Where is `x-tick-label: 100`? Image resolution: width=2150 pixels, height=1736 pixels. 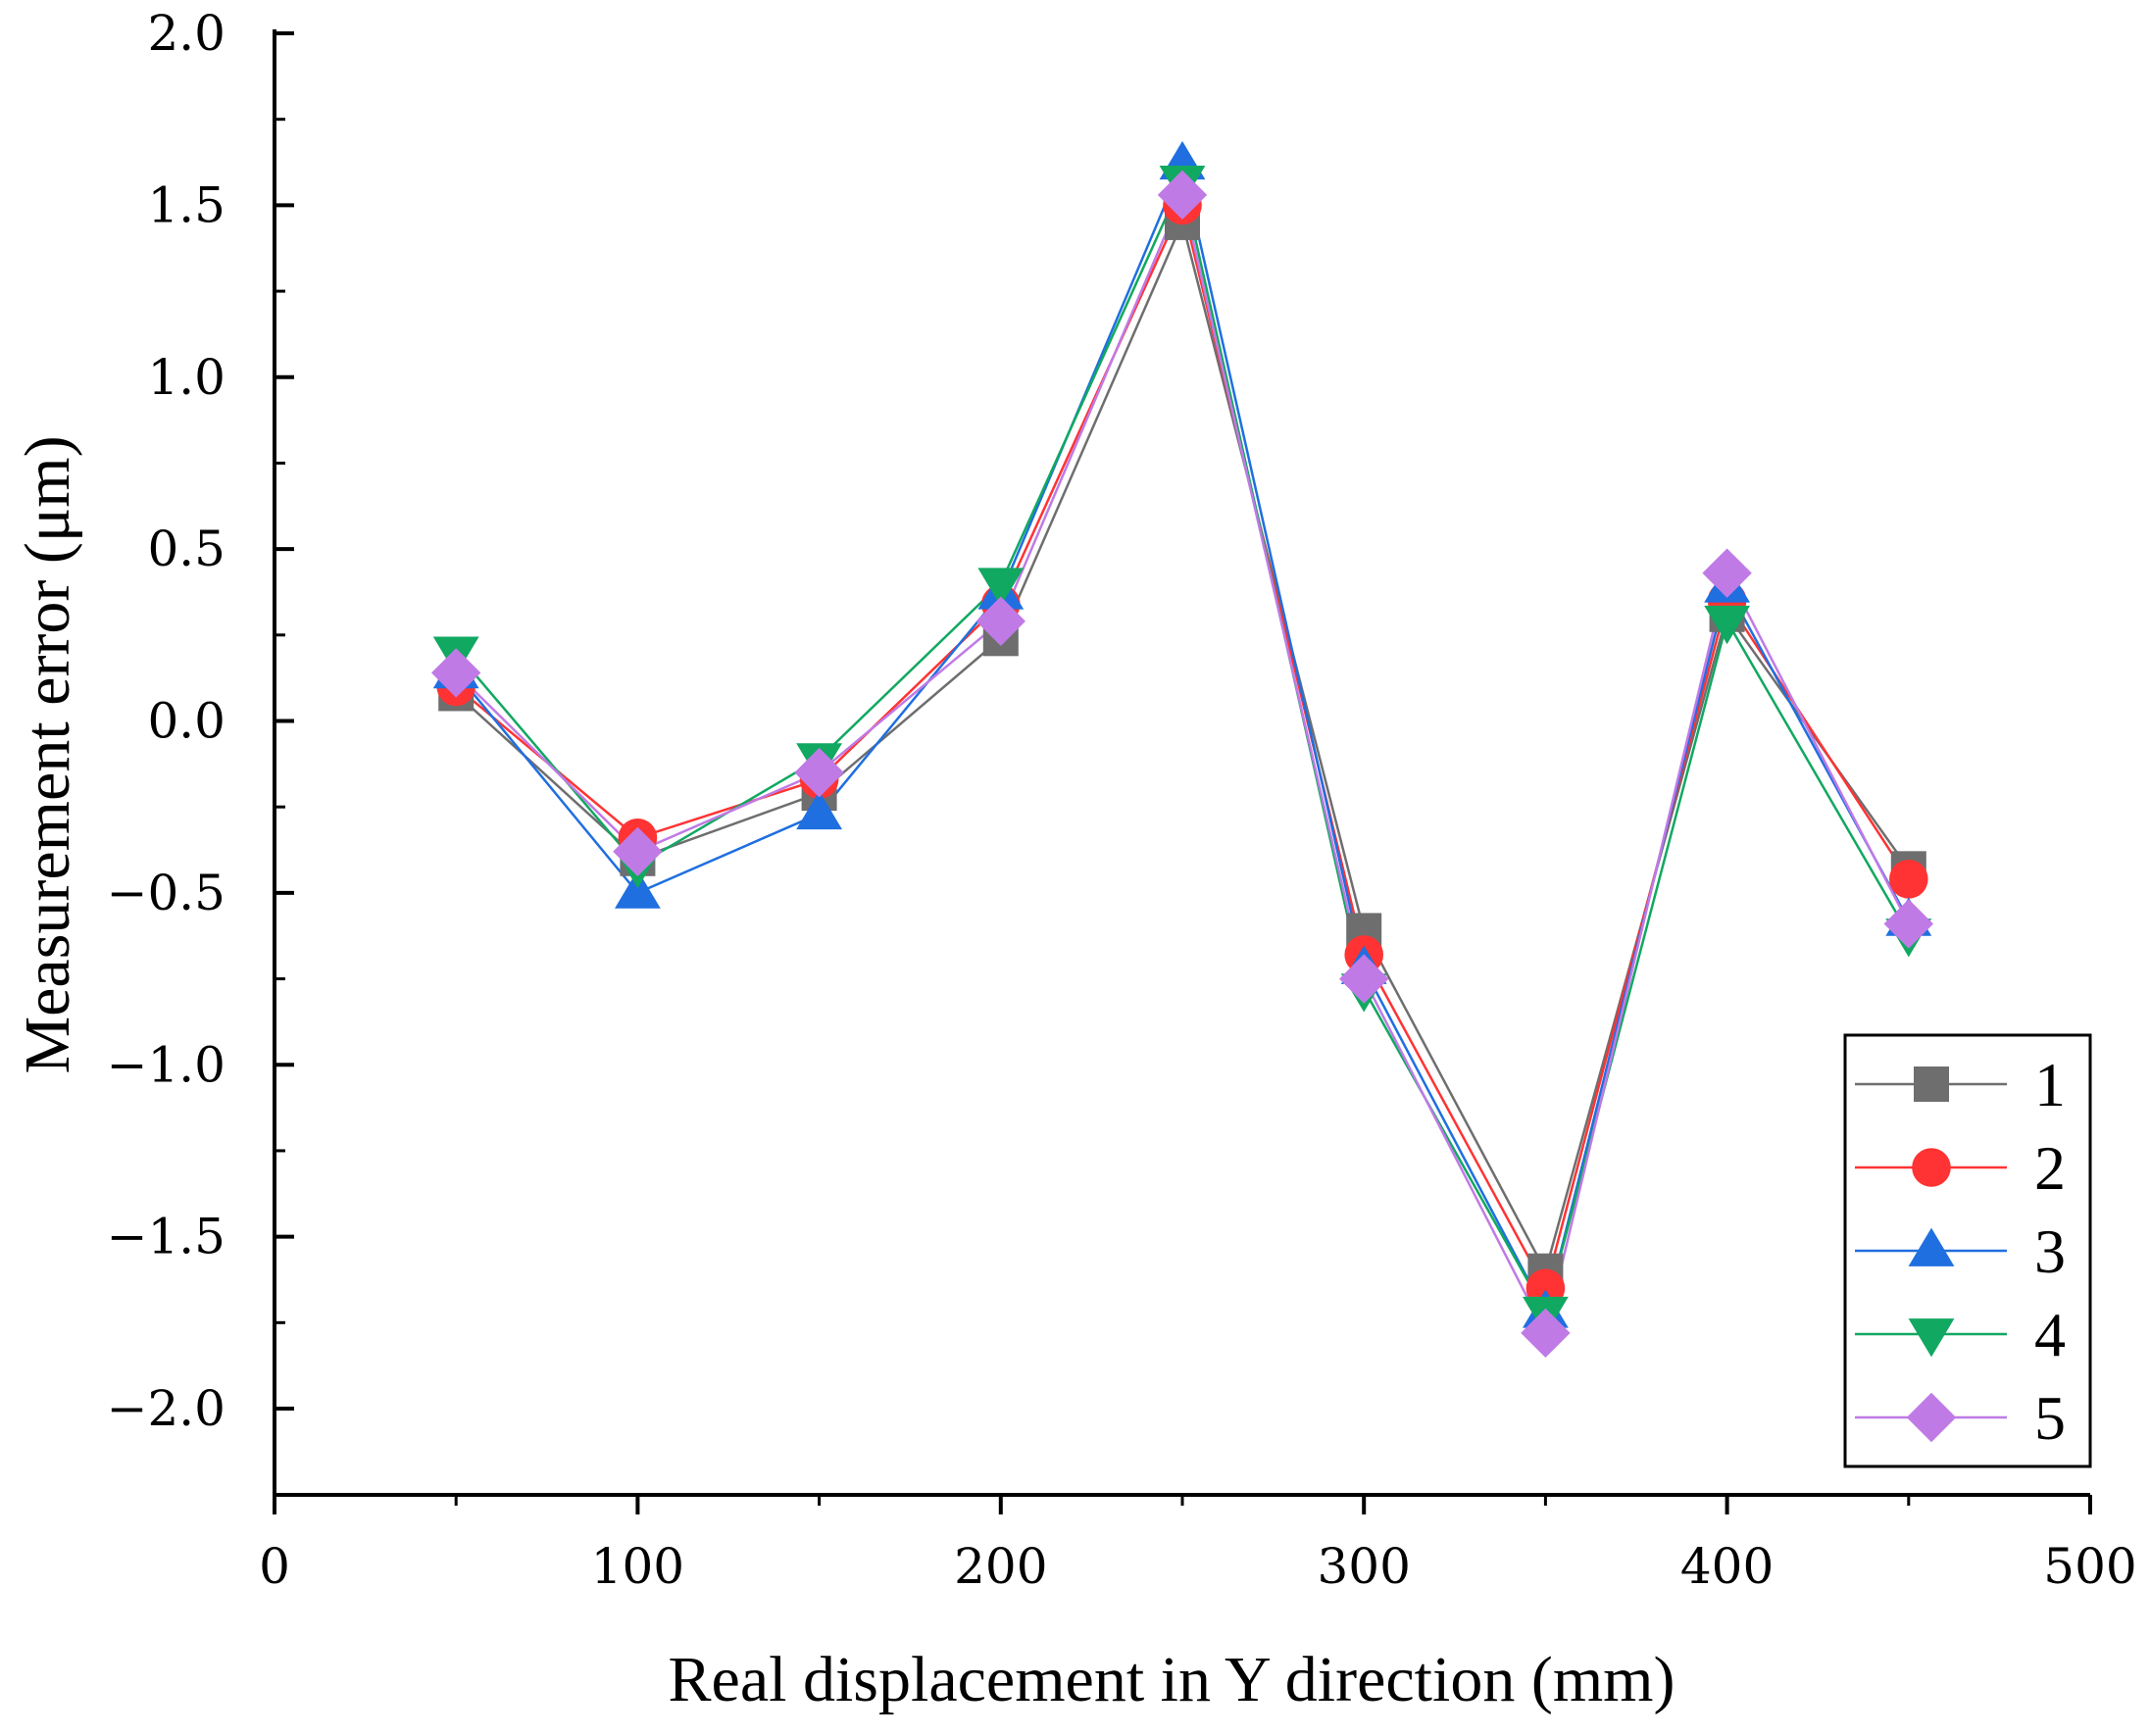 x-tick-label: 100 is located at coordinates (637, 1566).